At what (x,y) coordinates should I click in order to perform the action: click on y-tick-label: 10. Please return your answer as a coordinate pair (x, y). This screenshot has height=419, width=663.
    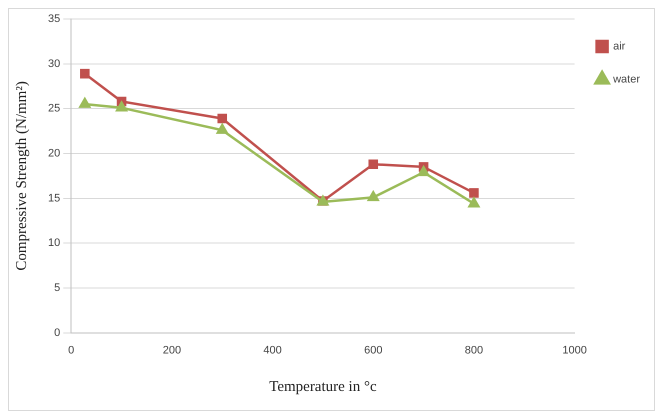
    Looking at the image, I should click on (54, 243).